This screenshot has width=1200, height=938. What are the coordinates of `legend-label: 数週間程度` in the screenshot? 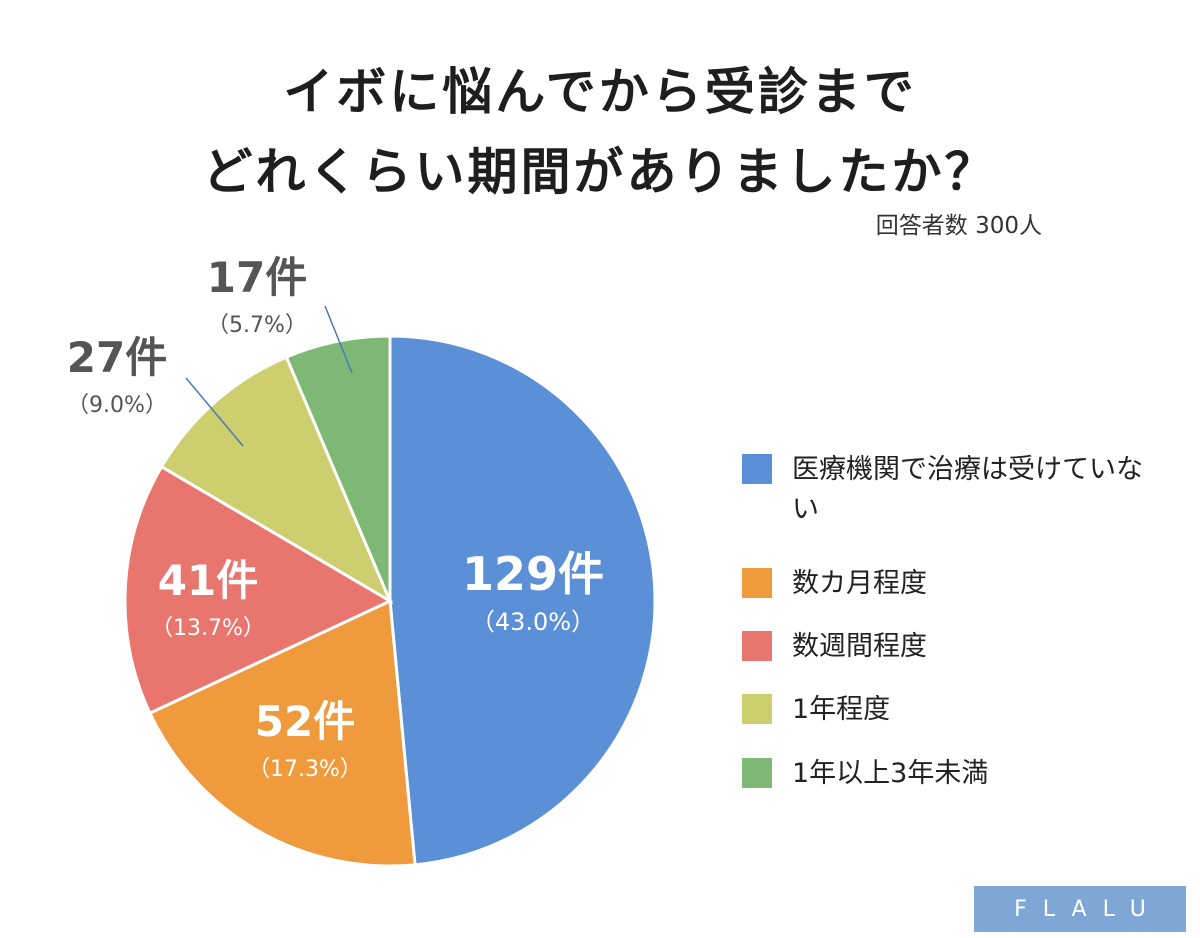 It's located at (859, 646).